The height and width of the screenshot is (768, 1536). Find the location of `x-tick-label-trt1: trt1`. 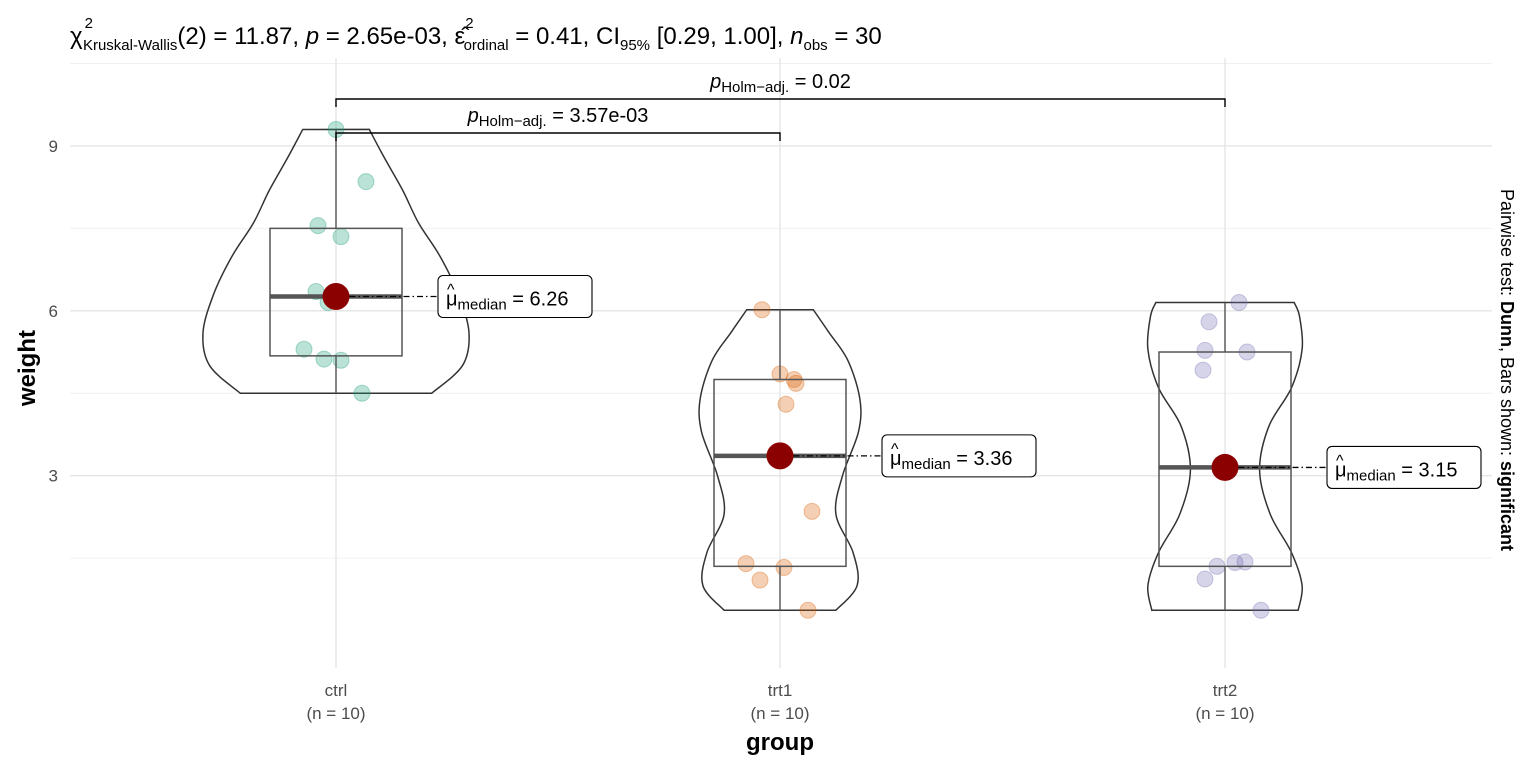

x-tick-label-trt1: trt1 is located at coordinates (780, 690).